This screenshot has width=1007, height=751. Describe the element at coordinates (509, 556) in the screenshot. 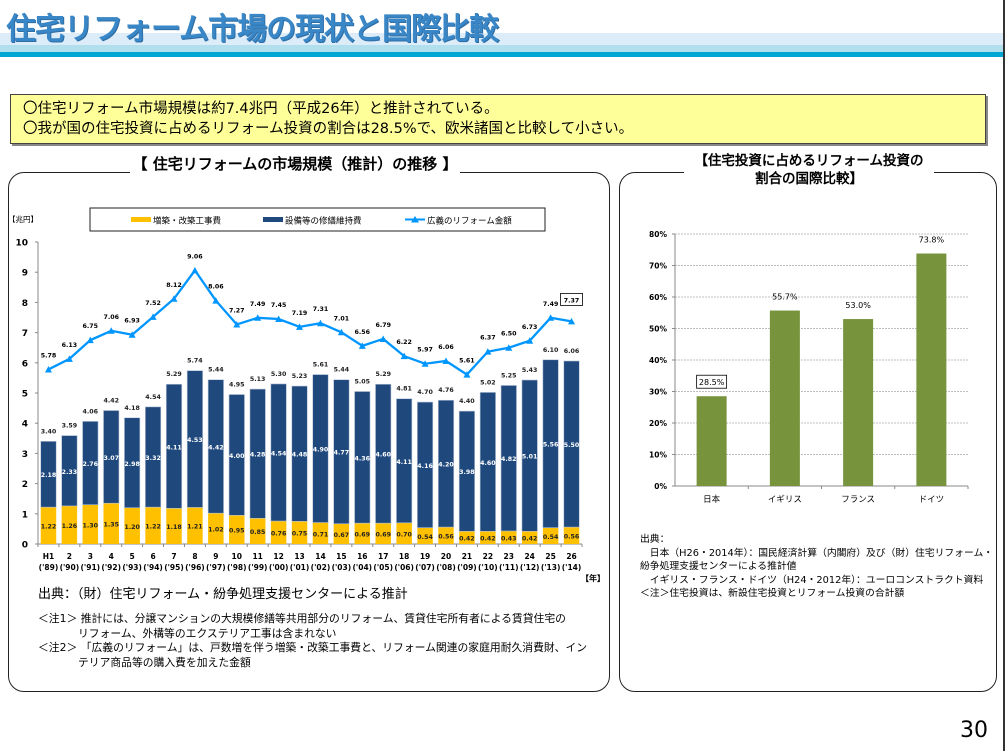

I see `x-tick-label: 23` at that location.